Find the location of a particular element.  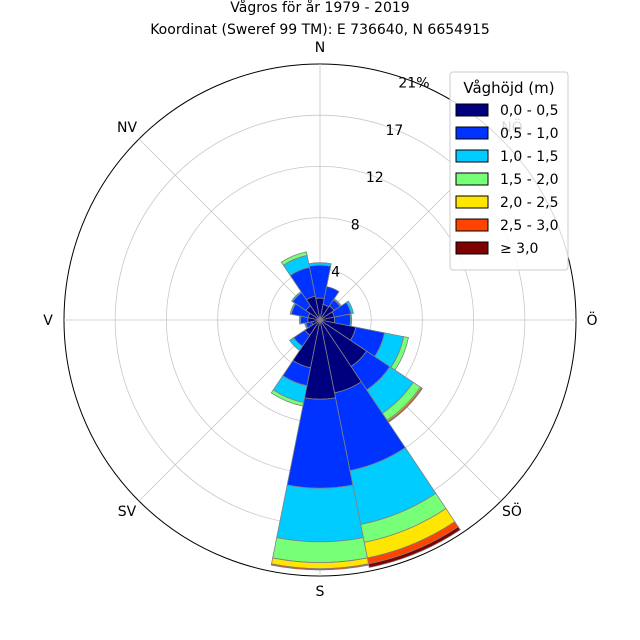

radial-tick-label: 8 is located at coordinates (355, 225).